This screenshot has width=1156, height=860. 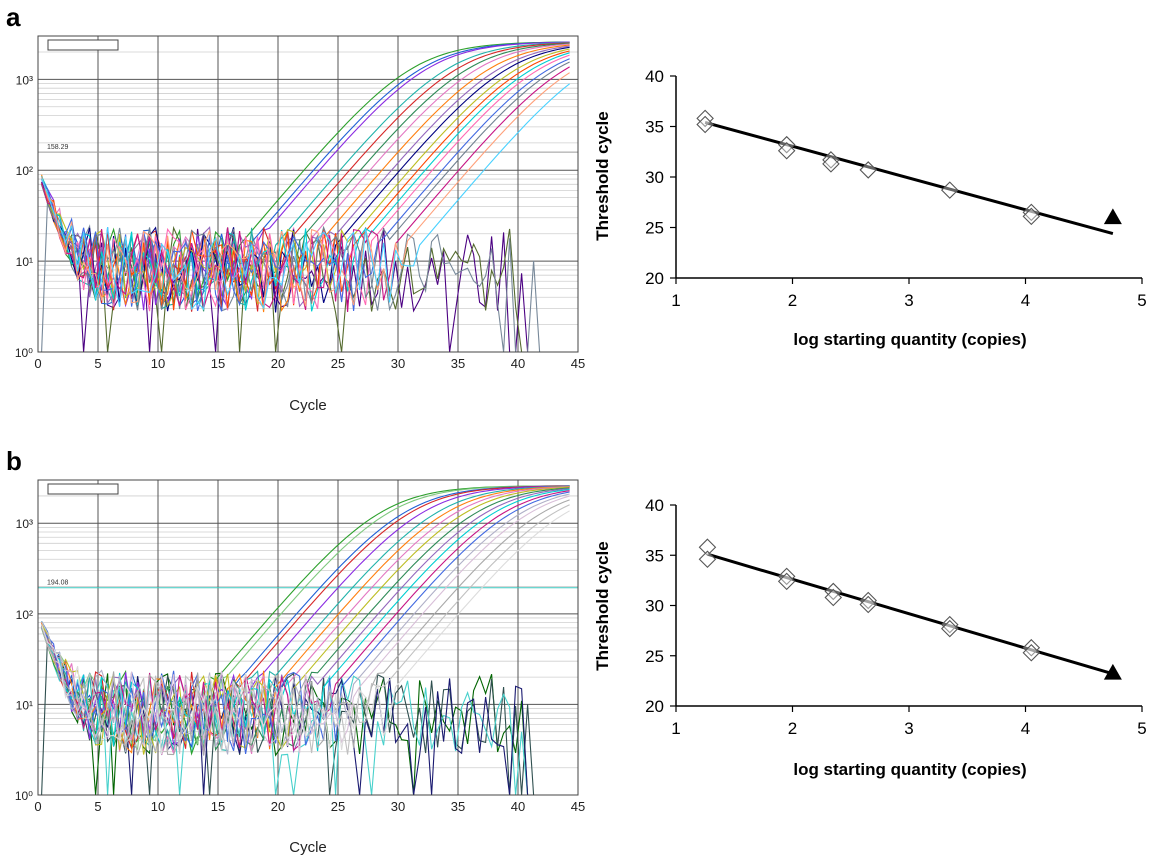 I want to click on x-tick-label: 45, so click(x=578, y=806).